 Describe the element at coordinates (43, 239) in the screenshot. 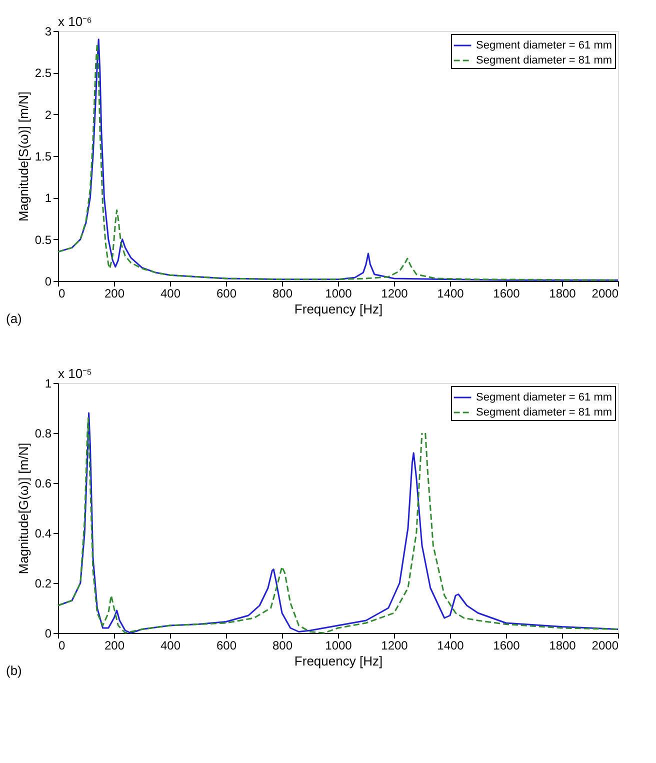

I see `y-tick-label: 0.5` at that location.